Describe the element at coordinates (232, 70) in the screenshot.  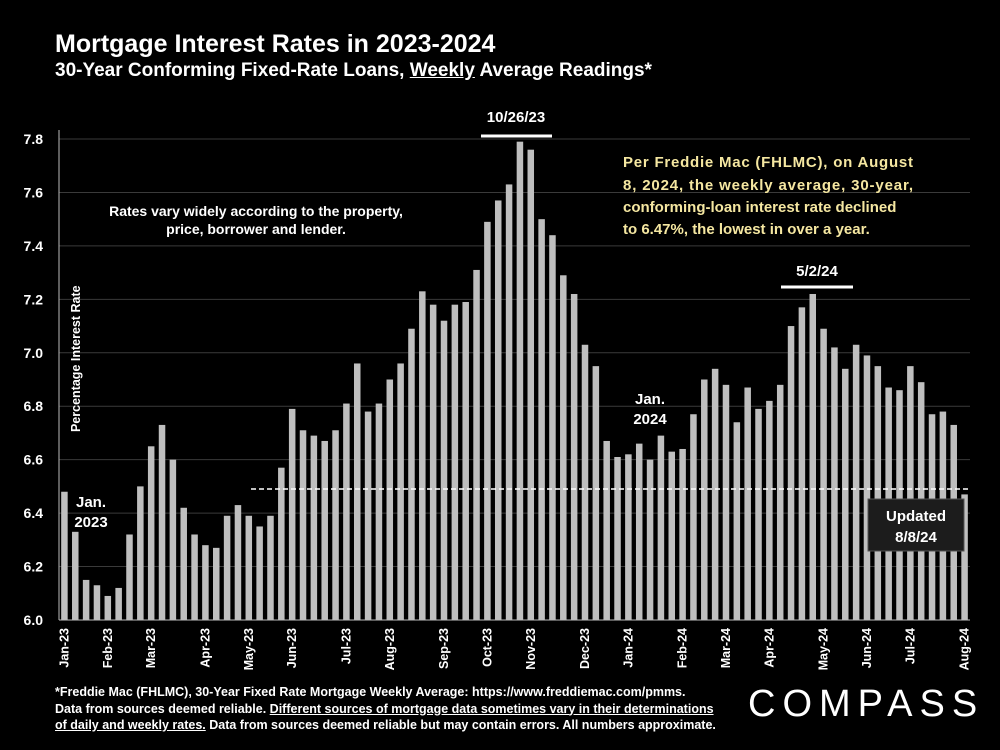
I see `subtitle-pre: 30-Year Conforming Fixed-Rate Loans,` at that location.